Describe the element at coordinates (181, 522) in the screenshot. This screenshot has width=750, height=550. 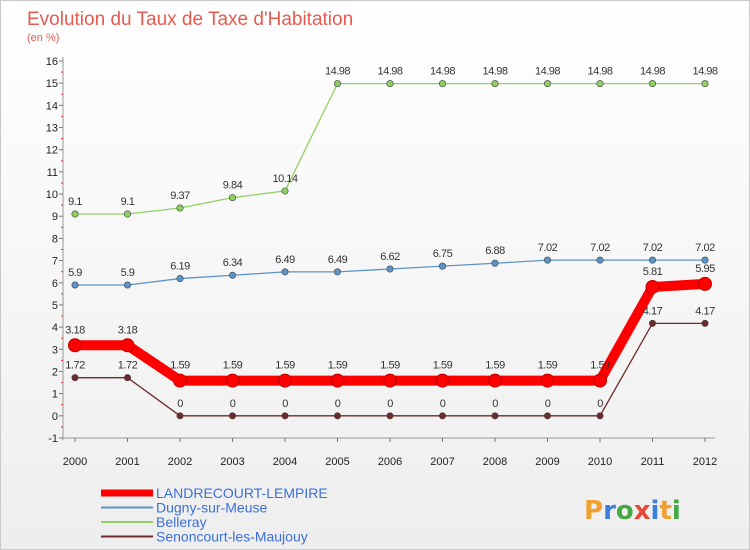
I see `legend-label: Belleray` at that location.